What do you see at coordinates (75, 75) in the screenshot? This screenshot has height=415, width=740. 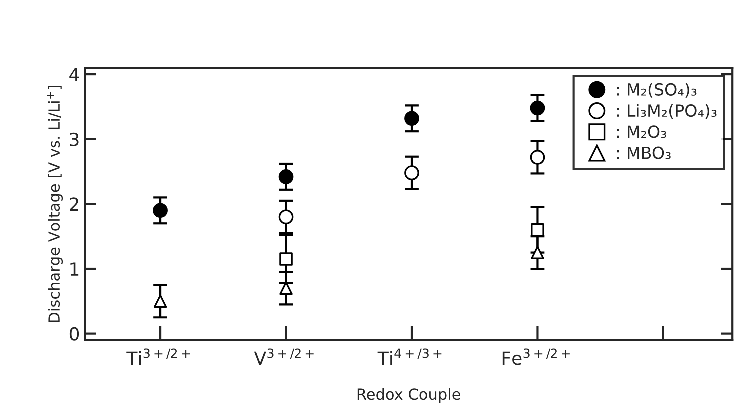 I see `y-tick-label: 4` at bounding box center [75, 75].